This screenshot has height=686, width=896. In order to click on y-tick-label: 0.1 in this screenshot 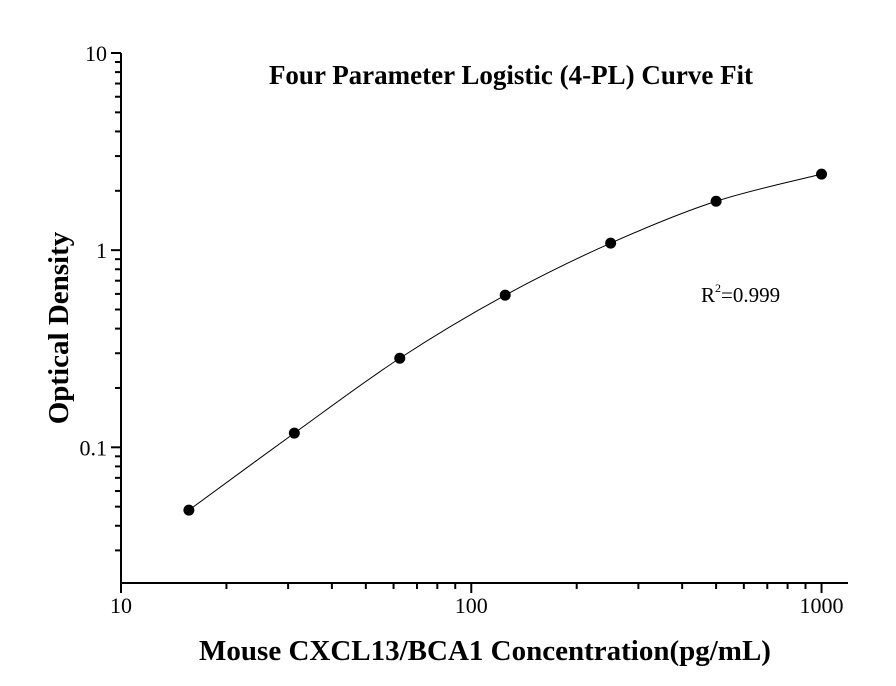, I will do `click(94, 447)`.